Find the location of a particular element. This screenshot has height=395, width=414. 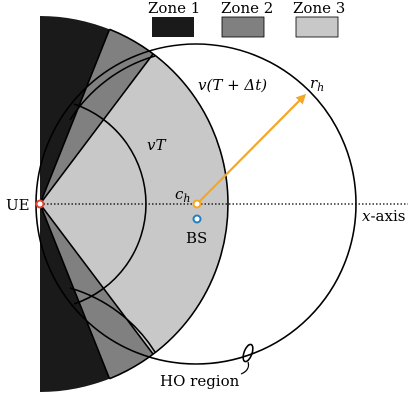

legend-label-zone-3: Zone 3 is located at coordinates (319, 8).